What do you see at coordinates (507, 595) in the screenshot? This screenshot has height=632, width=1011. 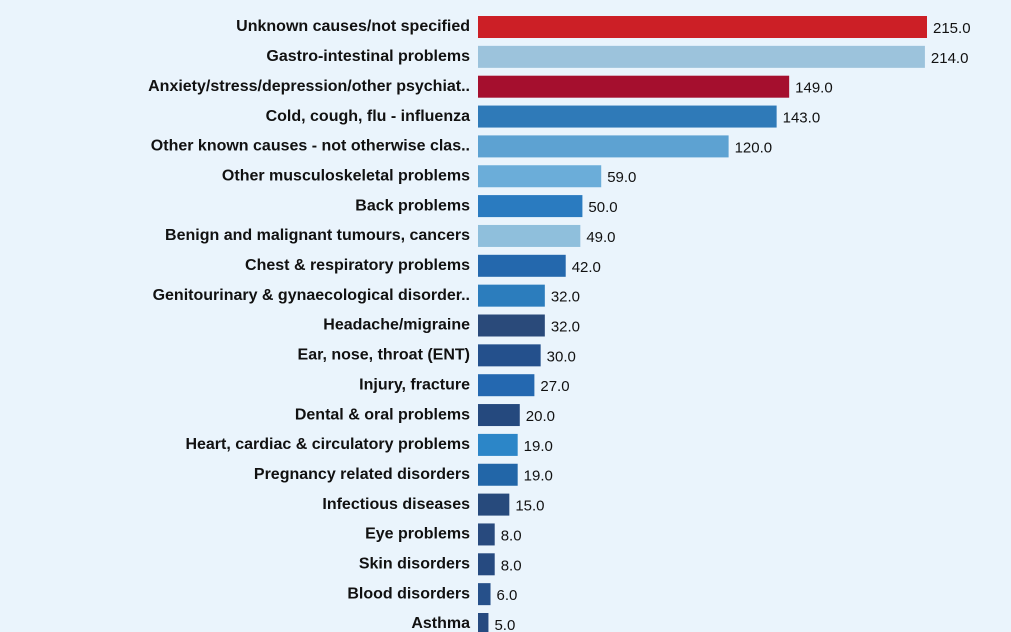 I see `value-label: 6.0` at bounding box center [507, 595].